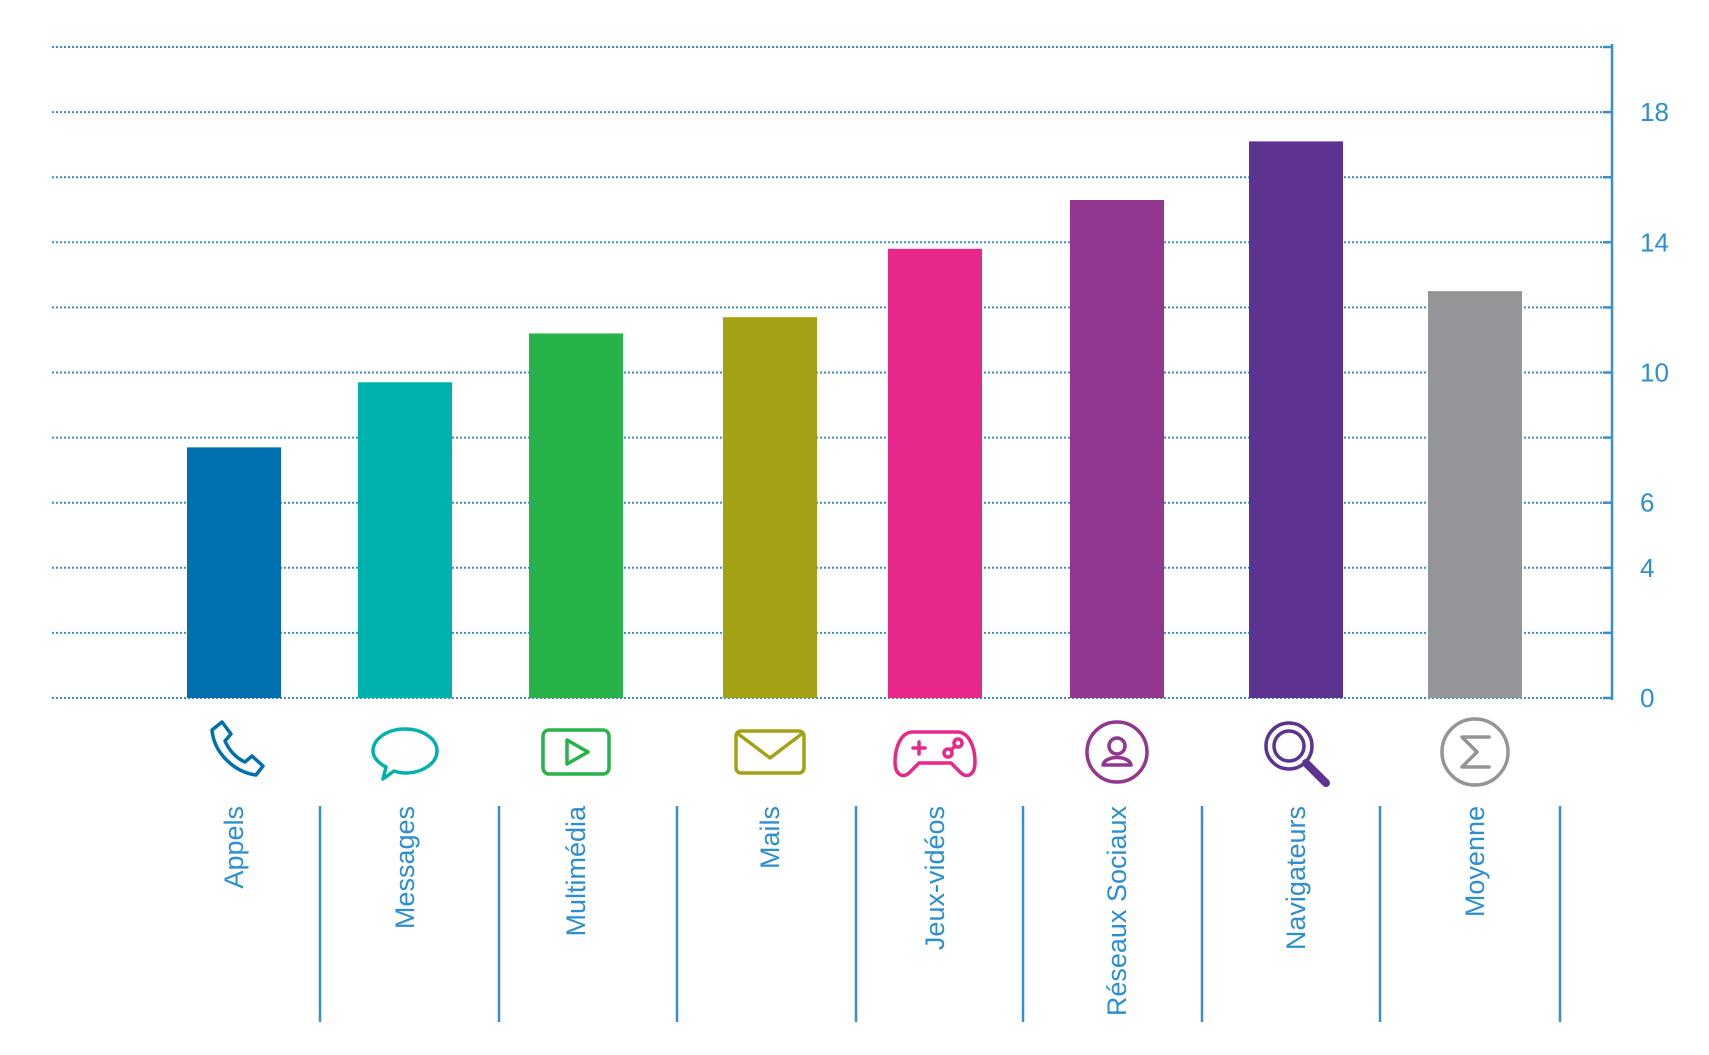  Describe the element at coordinates (860, 752) in the screenshot. I see `category-icons` at that location.